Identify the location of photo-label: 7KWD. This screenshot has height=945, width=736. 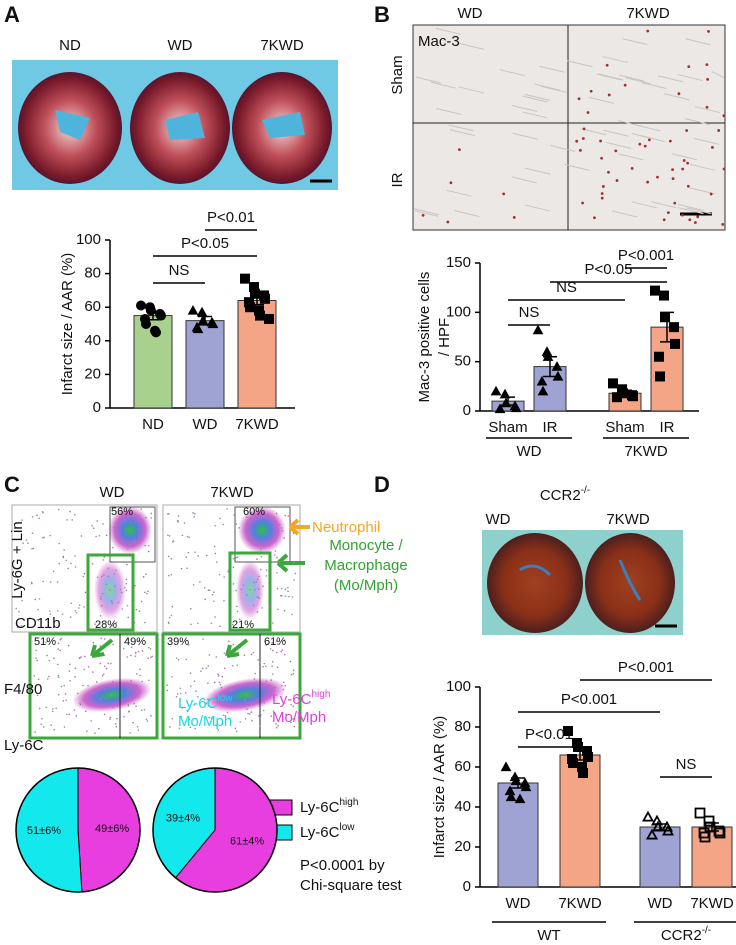
(282, 45).